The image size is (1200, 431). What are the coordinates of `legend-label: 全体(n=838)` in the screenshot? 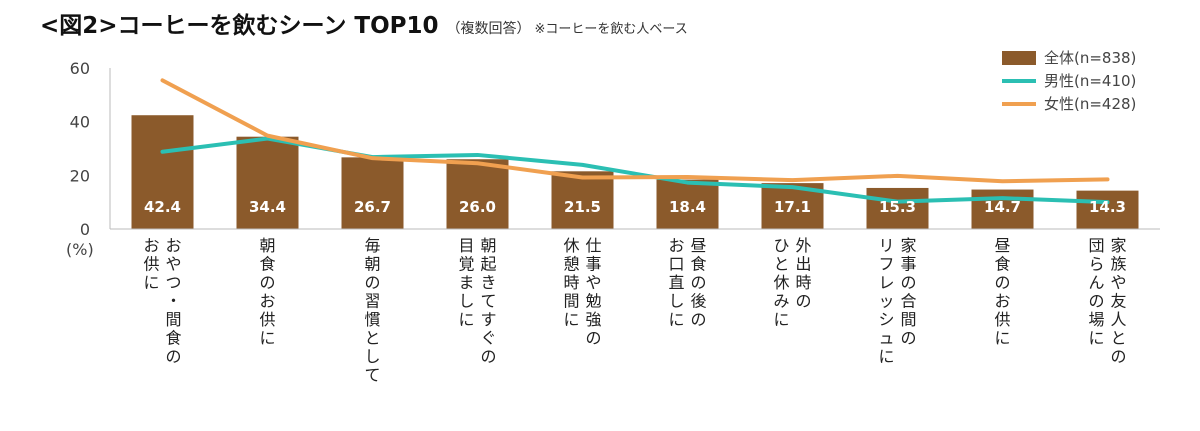 It's located at (1090, 58).